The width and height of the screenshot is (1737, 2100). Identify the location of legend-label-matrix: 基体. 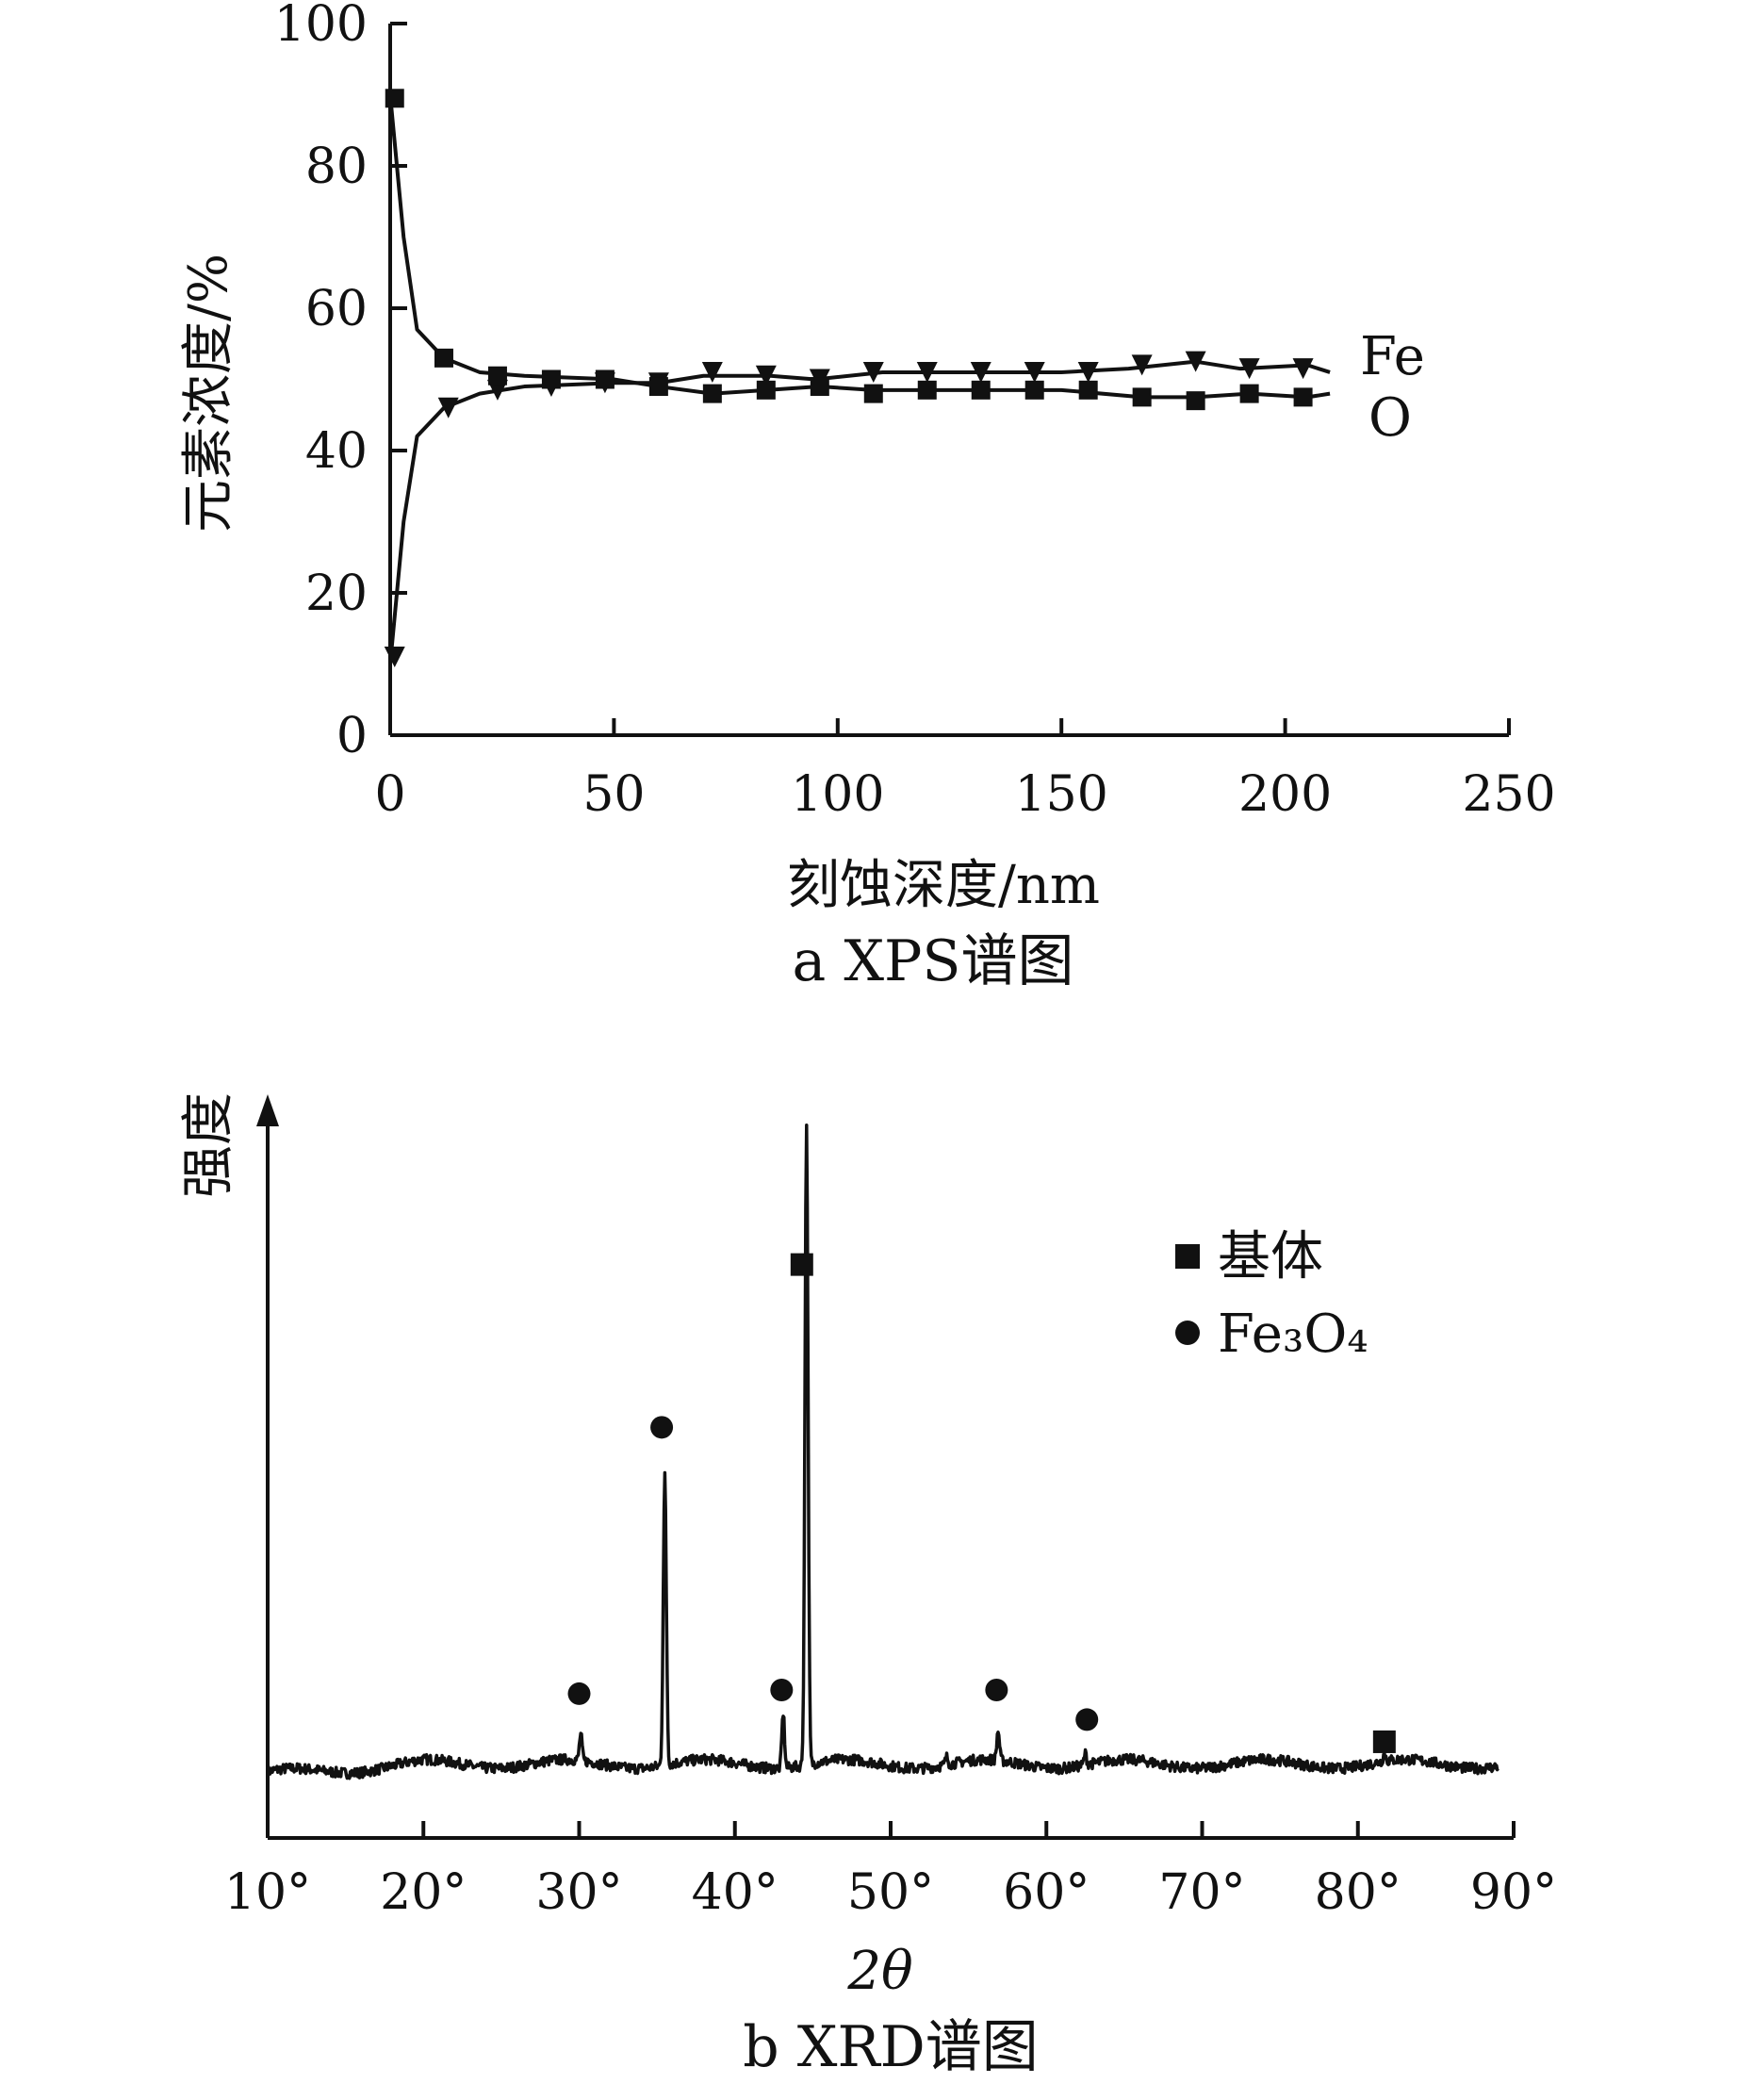
(1270, 1257).